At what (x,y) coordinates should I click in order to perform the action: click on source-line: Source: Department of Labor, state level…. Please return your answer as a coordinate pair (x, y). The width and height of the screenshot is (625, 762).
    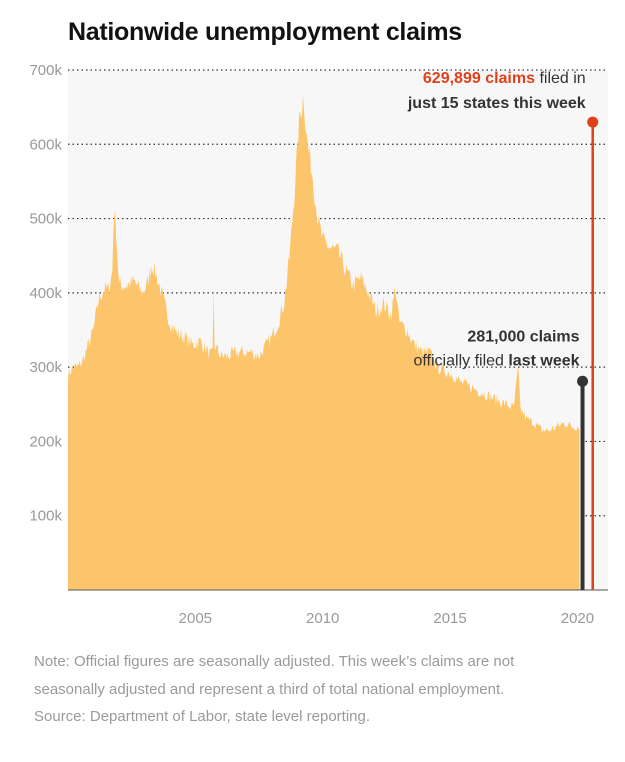
    Looking at the image, I should click on (202, 716).